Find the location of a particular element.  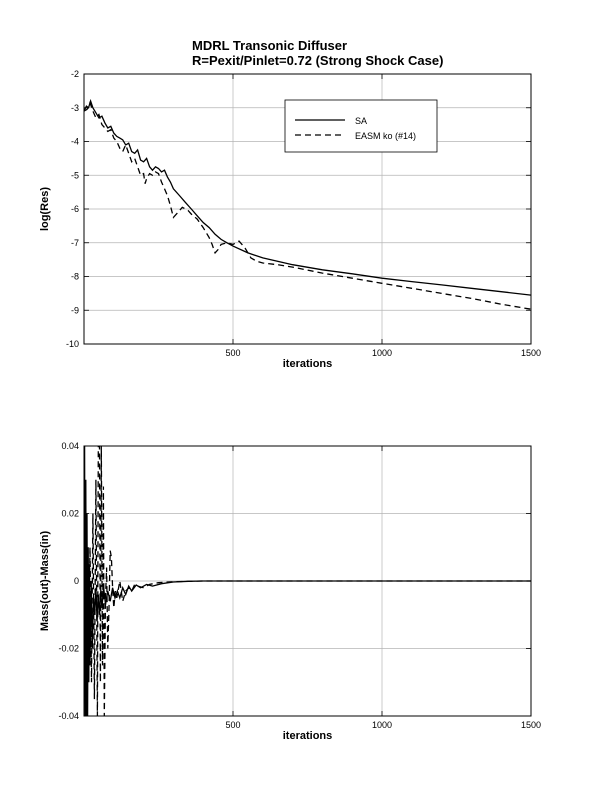

y-tick-label: -2 is located at coordinates (75, 74).